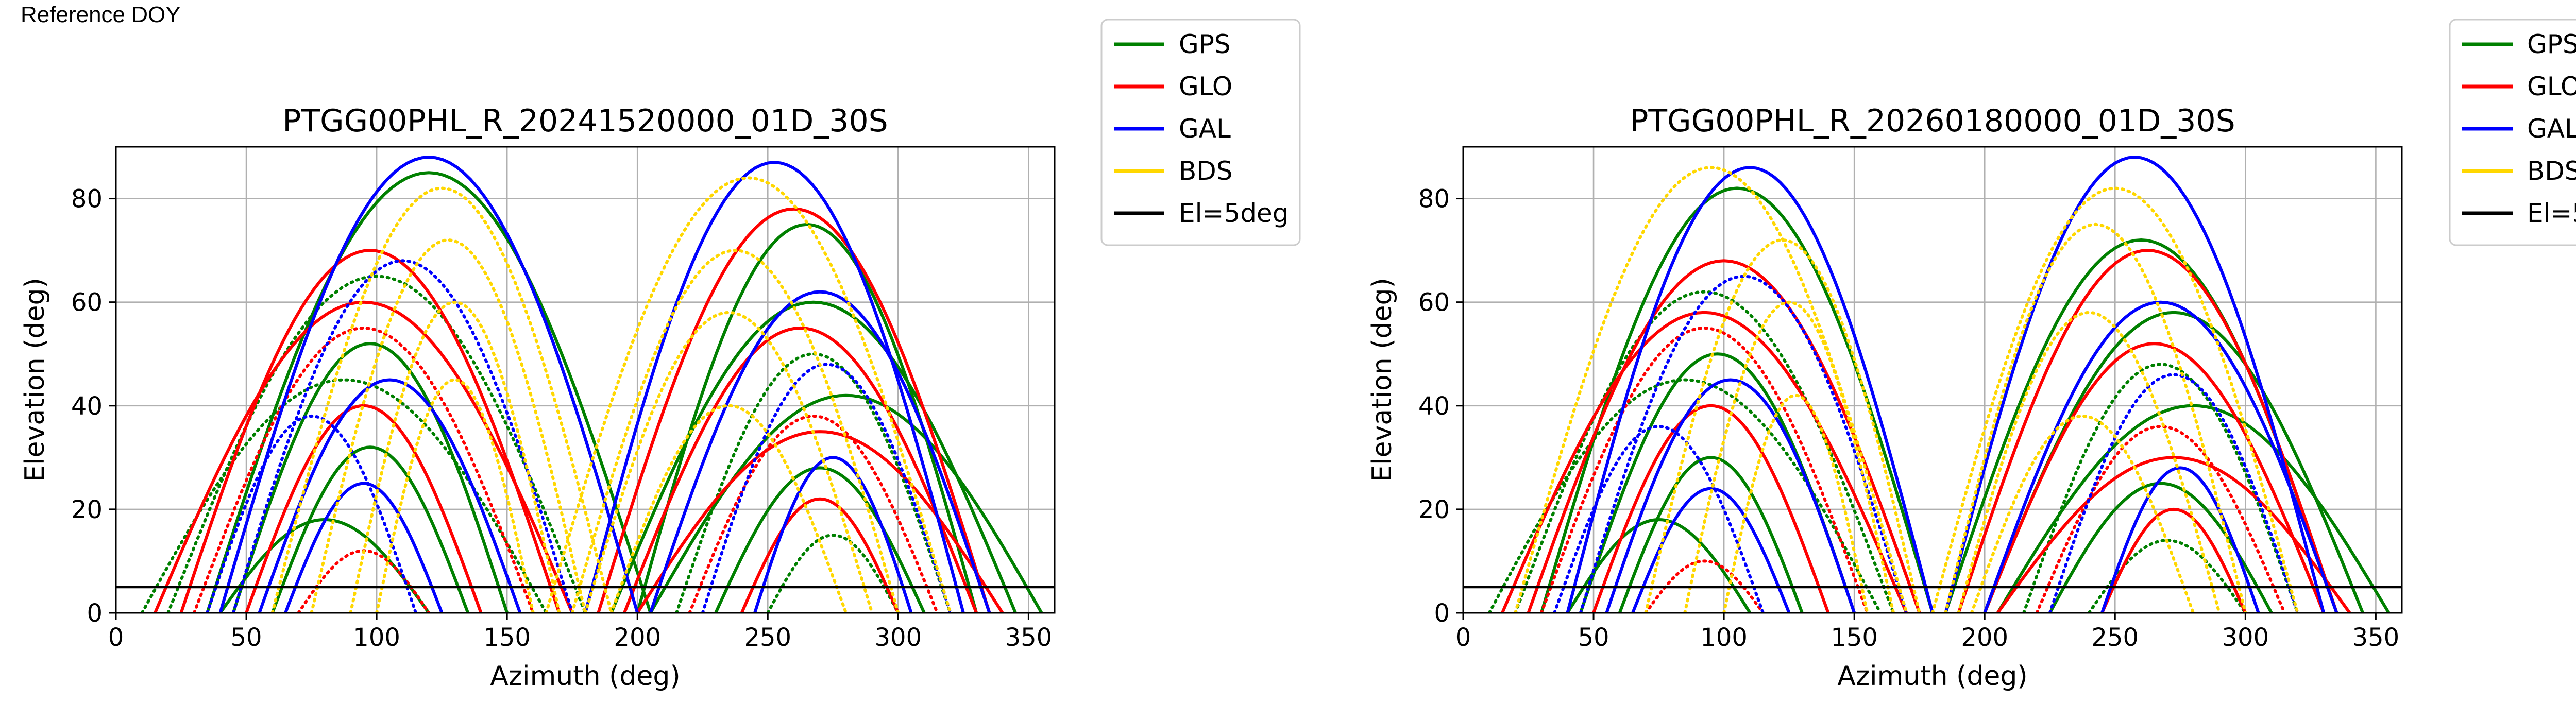 The width and height of the screenshot is (2576, 720). I want to click on x-axis-label: Azimuth (deg), so click(1932, 676).